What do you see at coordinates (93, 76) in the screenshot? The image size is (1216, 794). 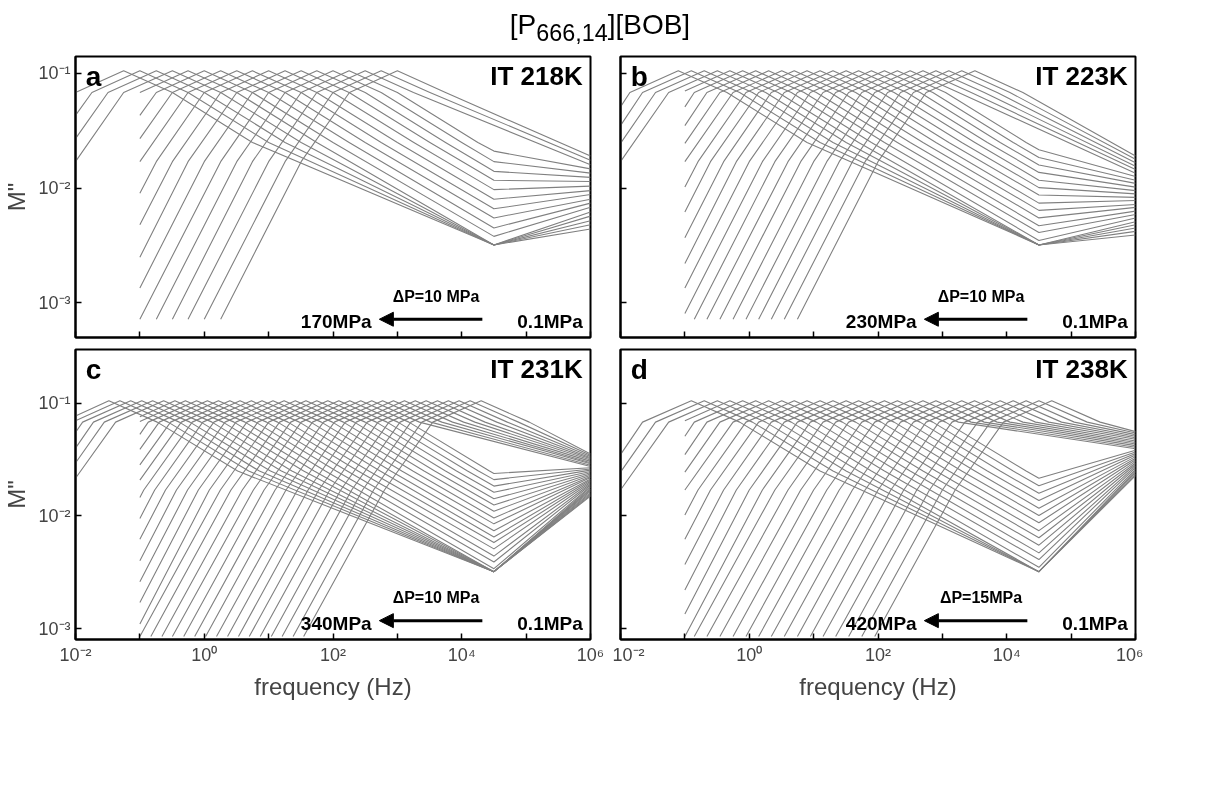 I see `annotation: a` at bounding box center [93, 76].